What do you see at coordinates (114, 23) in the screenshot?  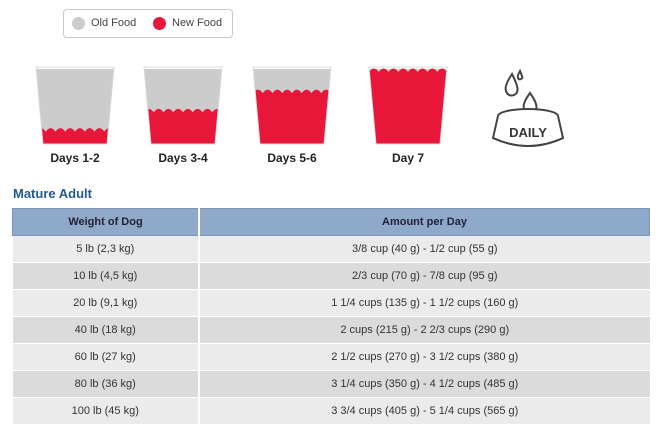 I see `old-food-label: Old Food` at bounding box center [114, 23].